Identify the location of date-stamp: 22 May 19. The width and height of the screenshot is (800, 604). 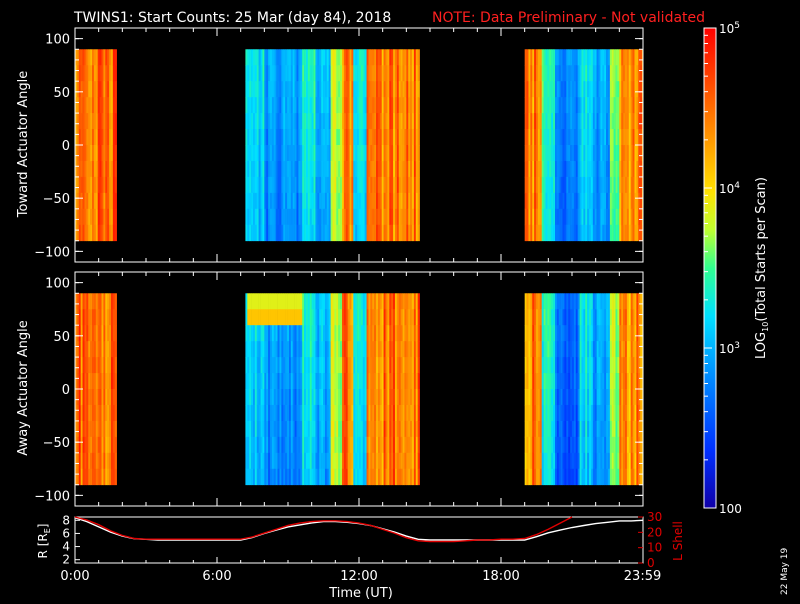
(785, 571).